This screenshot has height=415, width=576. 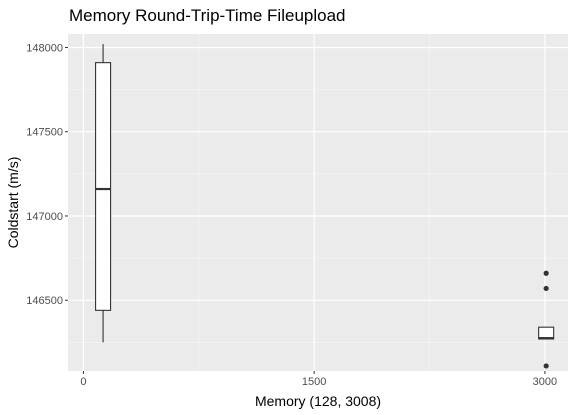 What do you see at coordinates (103, 186) in the screenshot?
I see `box-body` at bounding box center [103, 186].